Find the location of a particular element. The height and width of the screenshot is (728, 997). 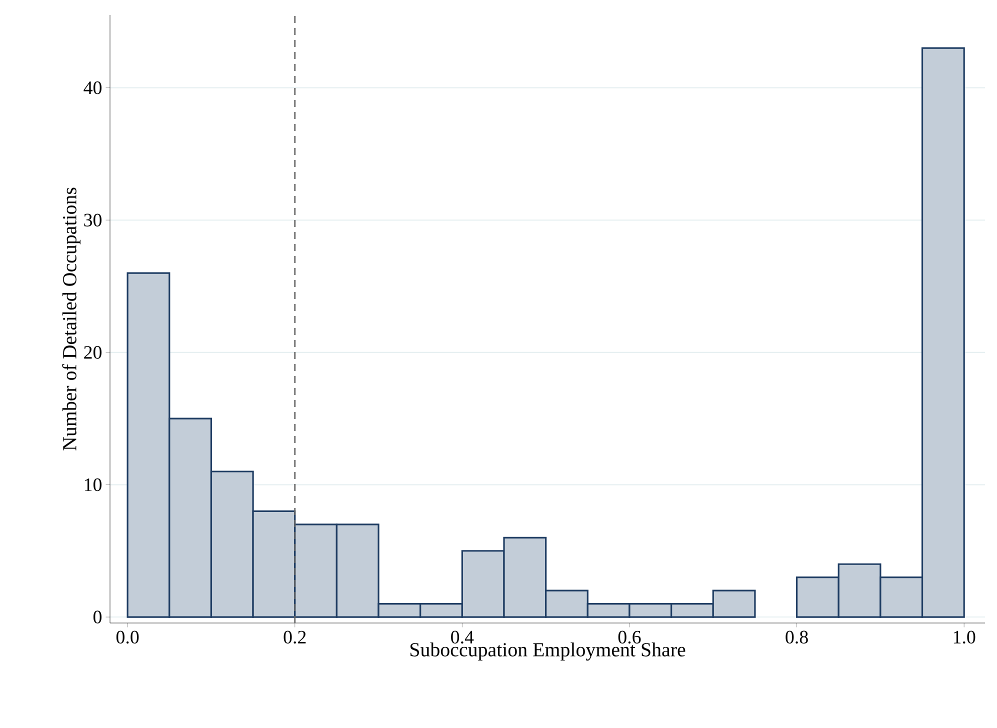

y-tick-label: 20 is located at coordinates (93, 352).